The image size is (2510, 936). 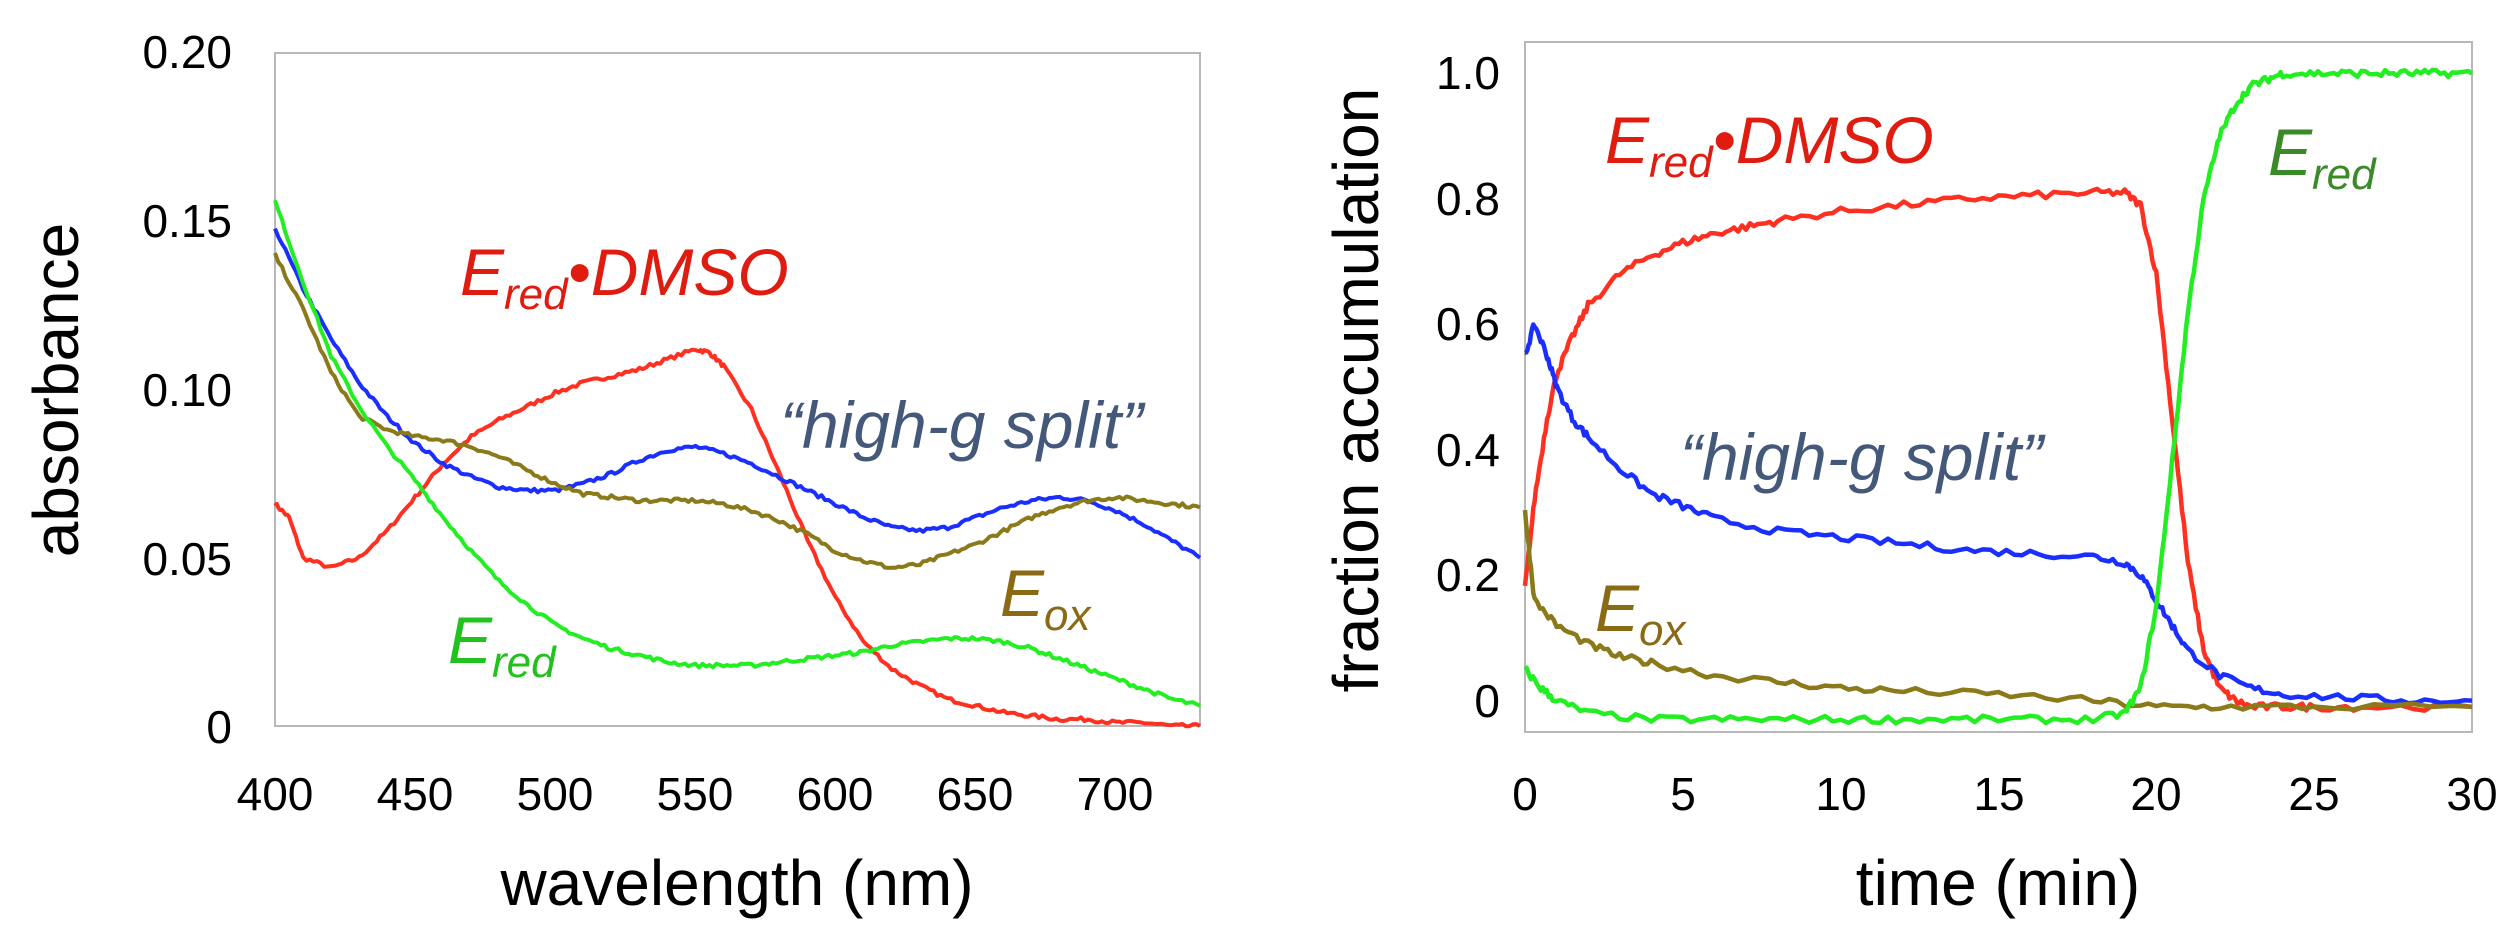 I want to click on x-tick-label: 10, so click(x=1840, y=794).